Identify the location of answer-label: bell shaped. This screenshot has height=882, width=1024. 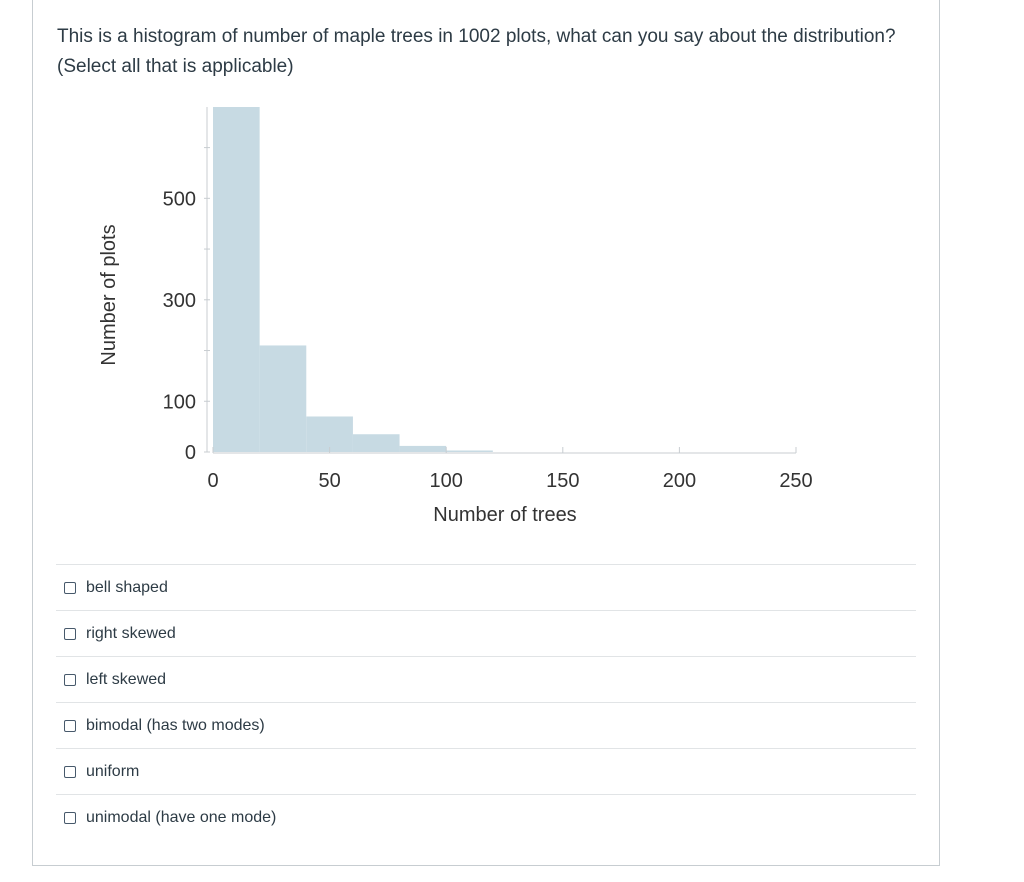
(127, 587).